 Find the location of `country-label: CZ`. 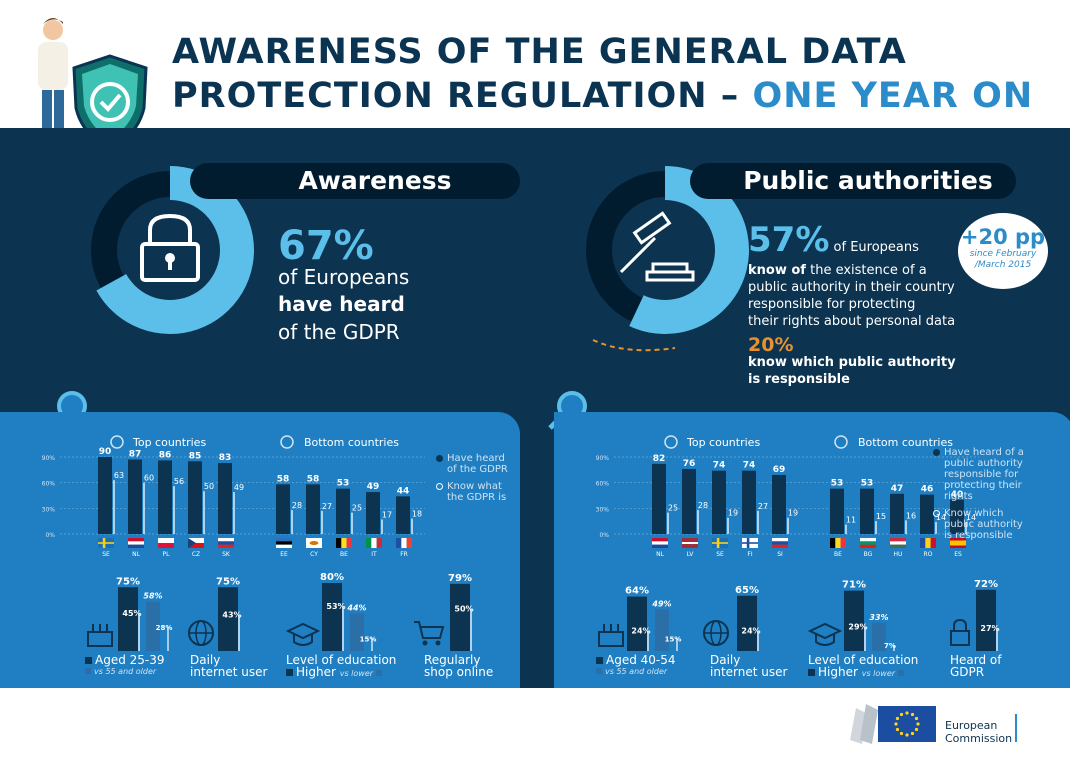

country-label: CZ is located at coordinates (196, 554).